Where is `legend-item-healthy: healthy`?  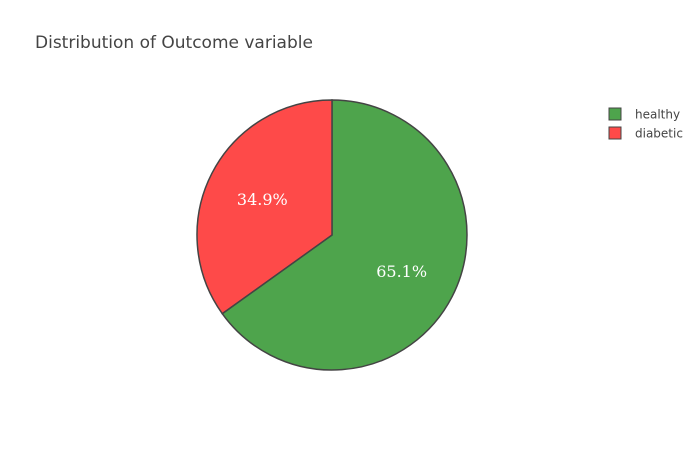 legend-item-healthy: healthy is located at coordinates (644, 114).